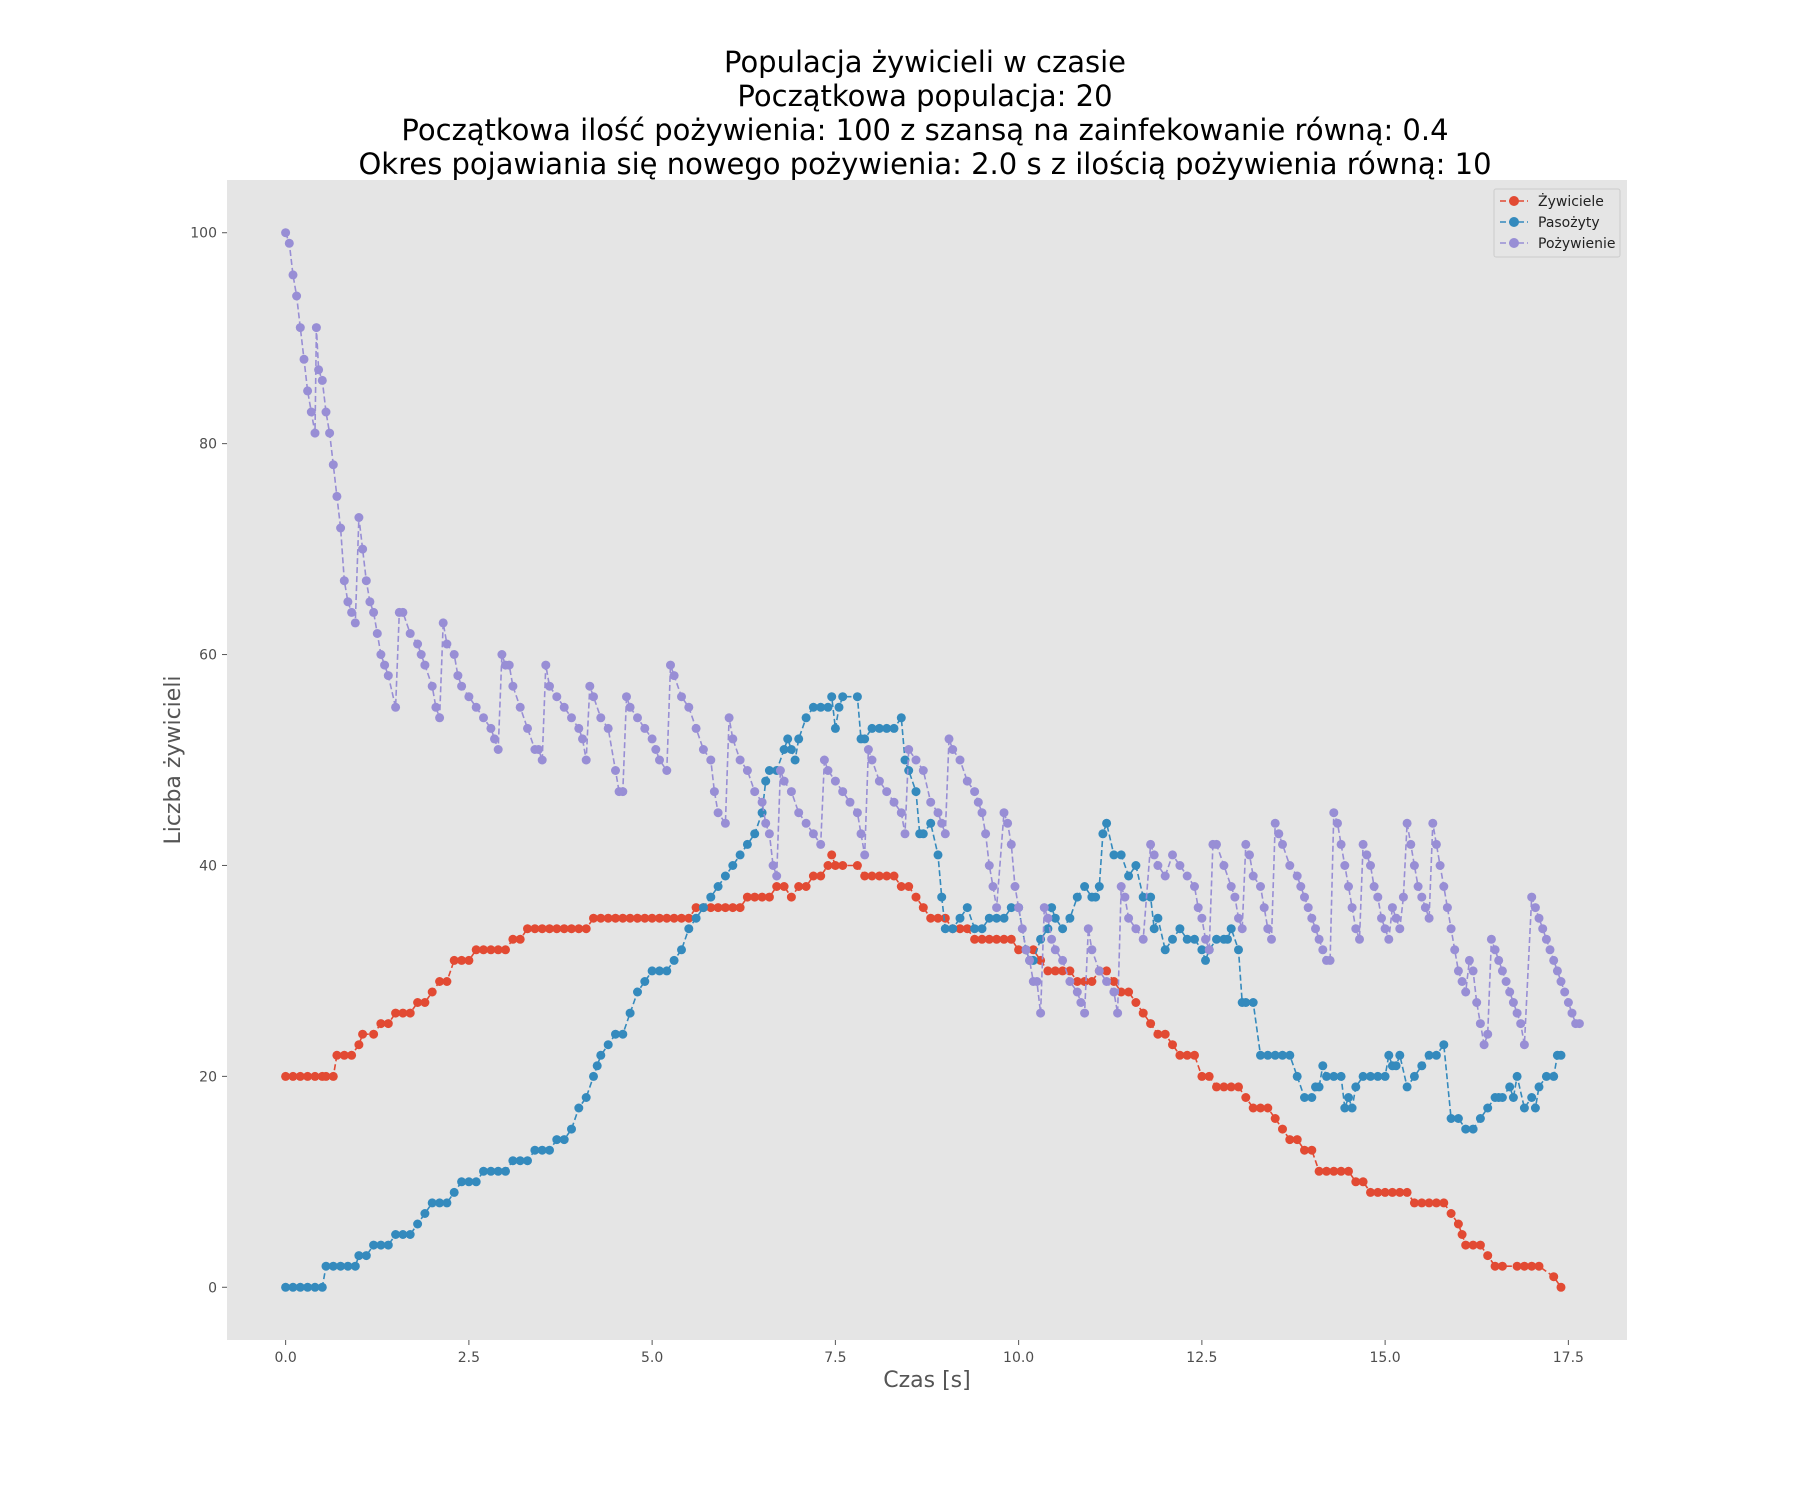 The image size is (1800, 1500). I want to click on legend-box, so click(1557, 223).